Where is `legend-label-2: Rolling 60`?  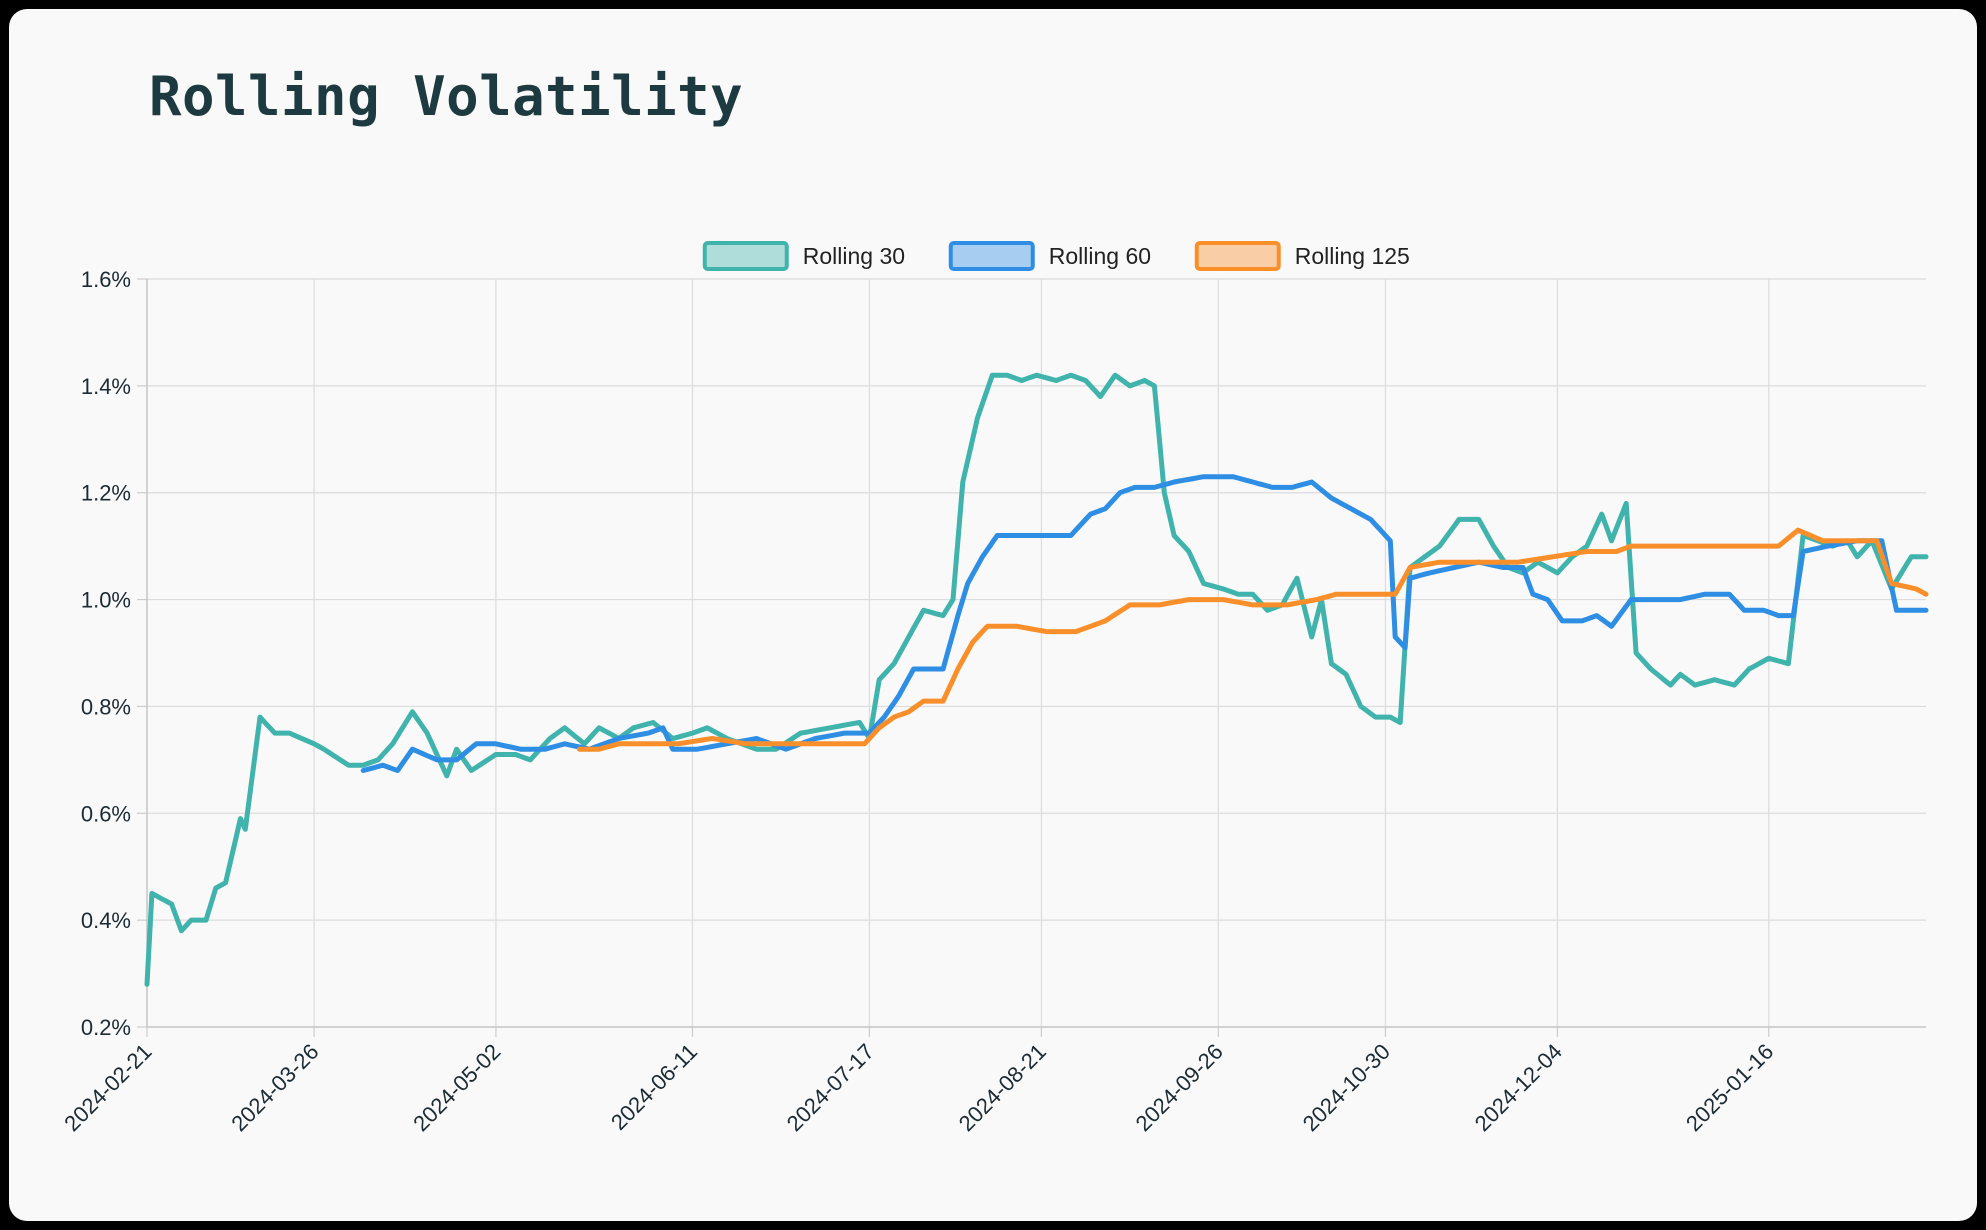
legend-label-2: Rolling 60 is located at coordinates (1100, 256).